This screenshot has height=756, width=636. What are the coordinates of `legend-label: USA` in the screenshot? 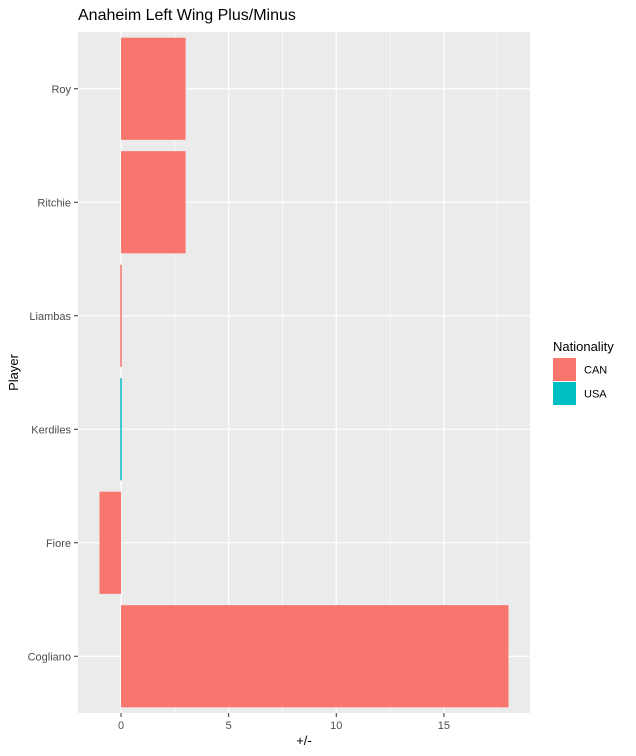 It's located at (595, 395).